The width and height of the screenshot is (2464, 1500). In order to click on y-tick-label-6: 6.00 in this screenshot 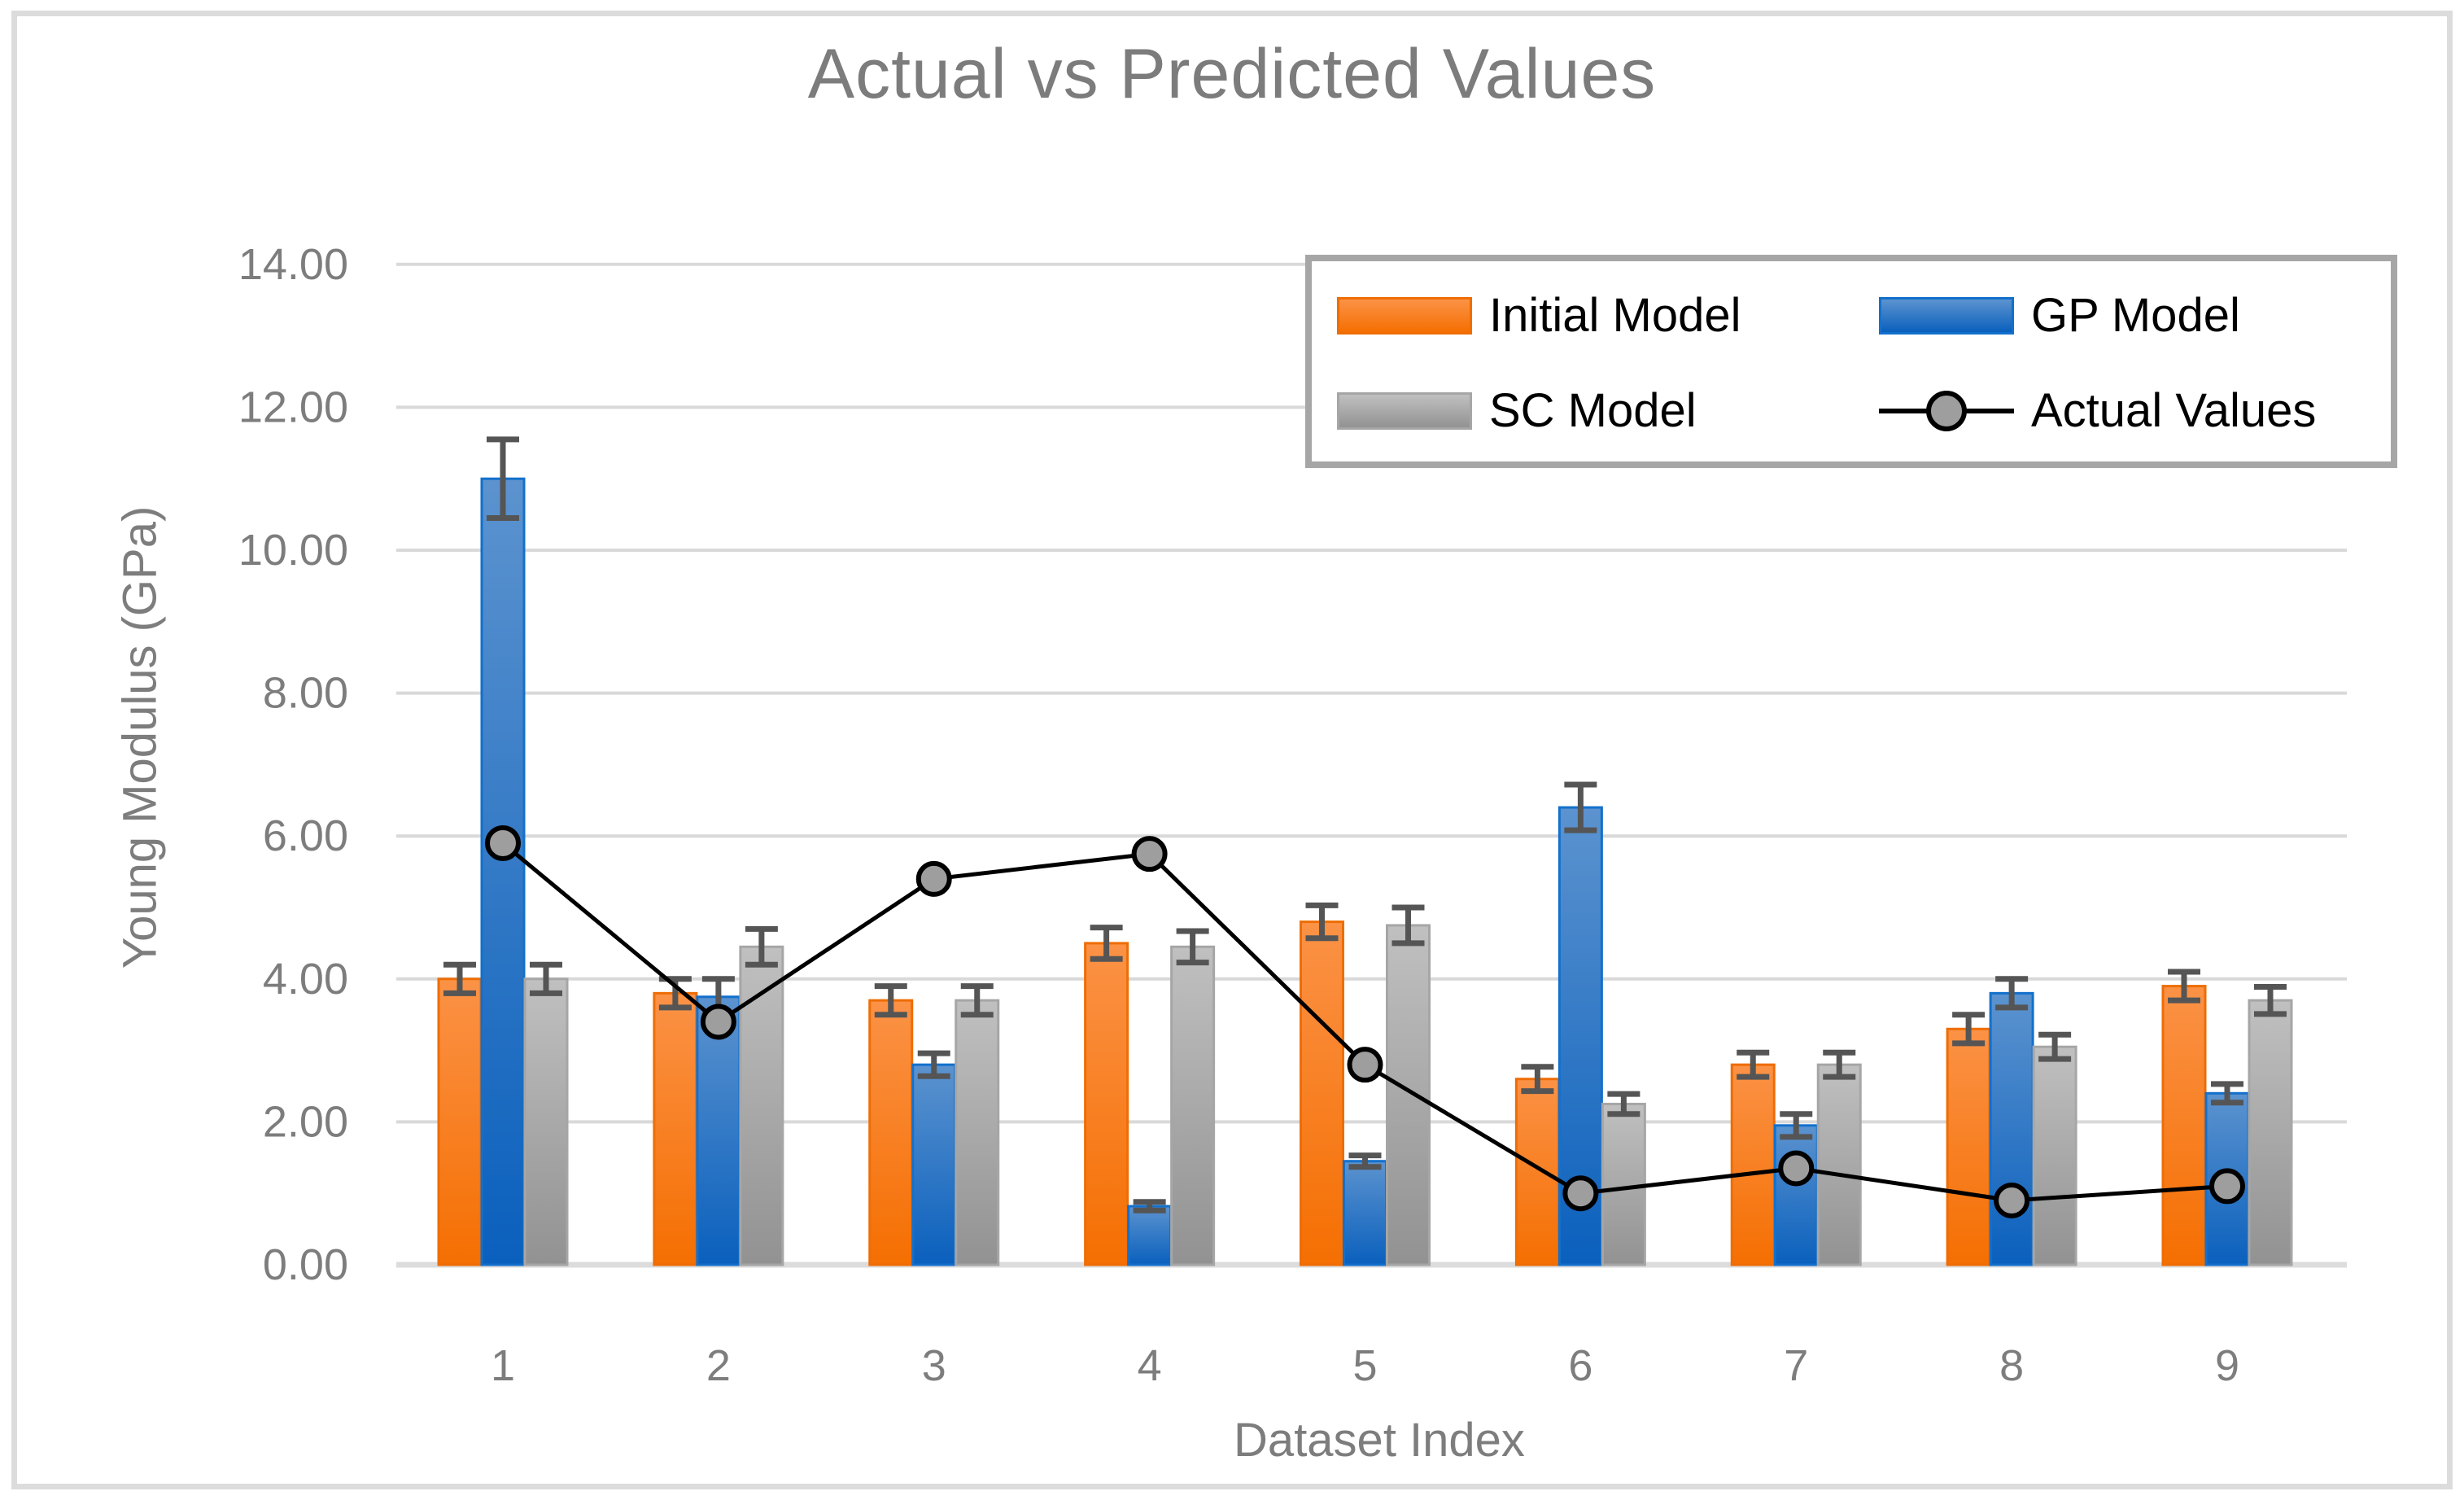, I will do `click(306, 835)`.